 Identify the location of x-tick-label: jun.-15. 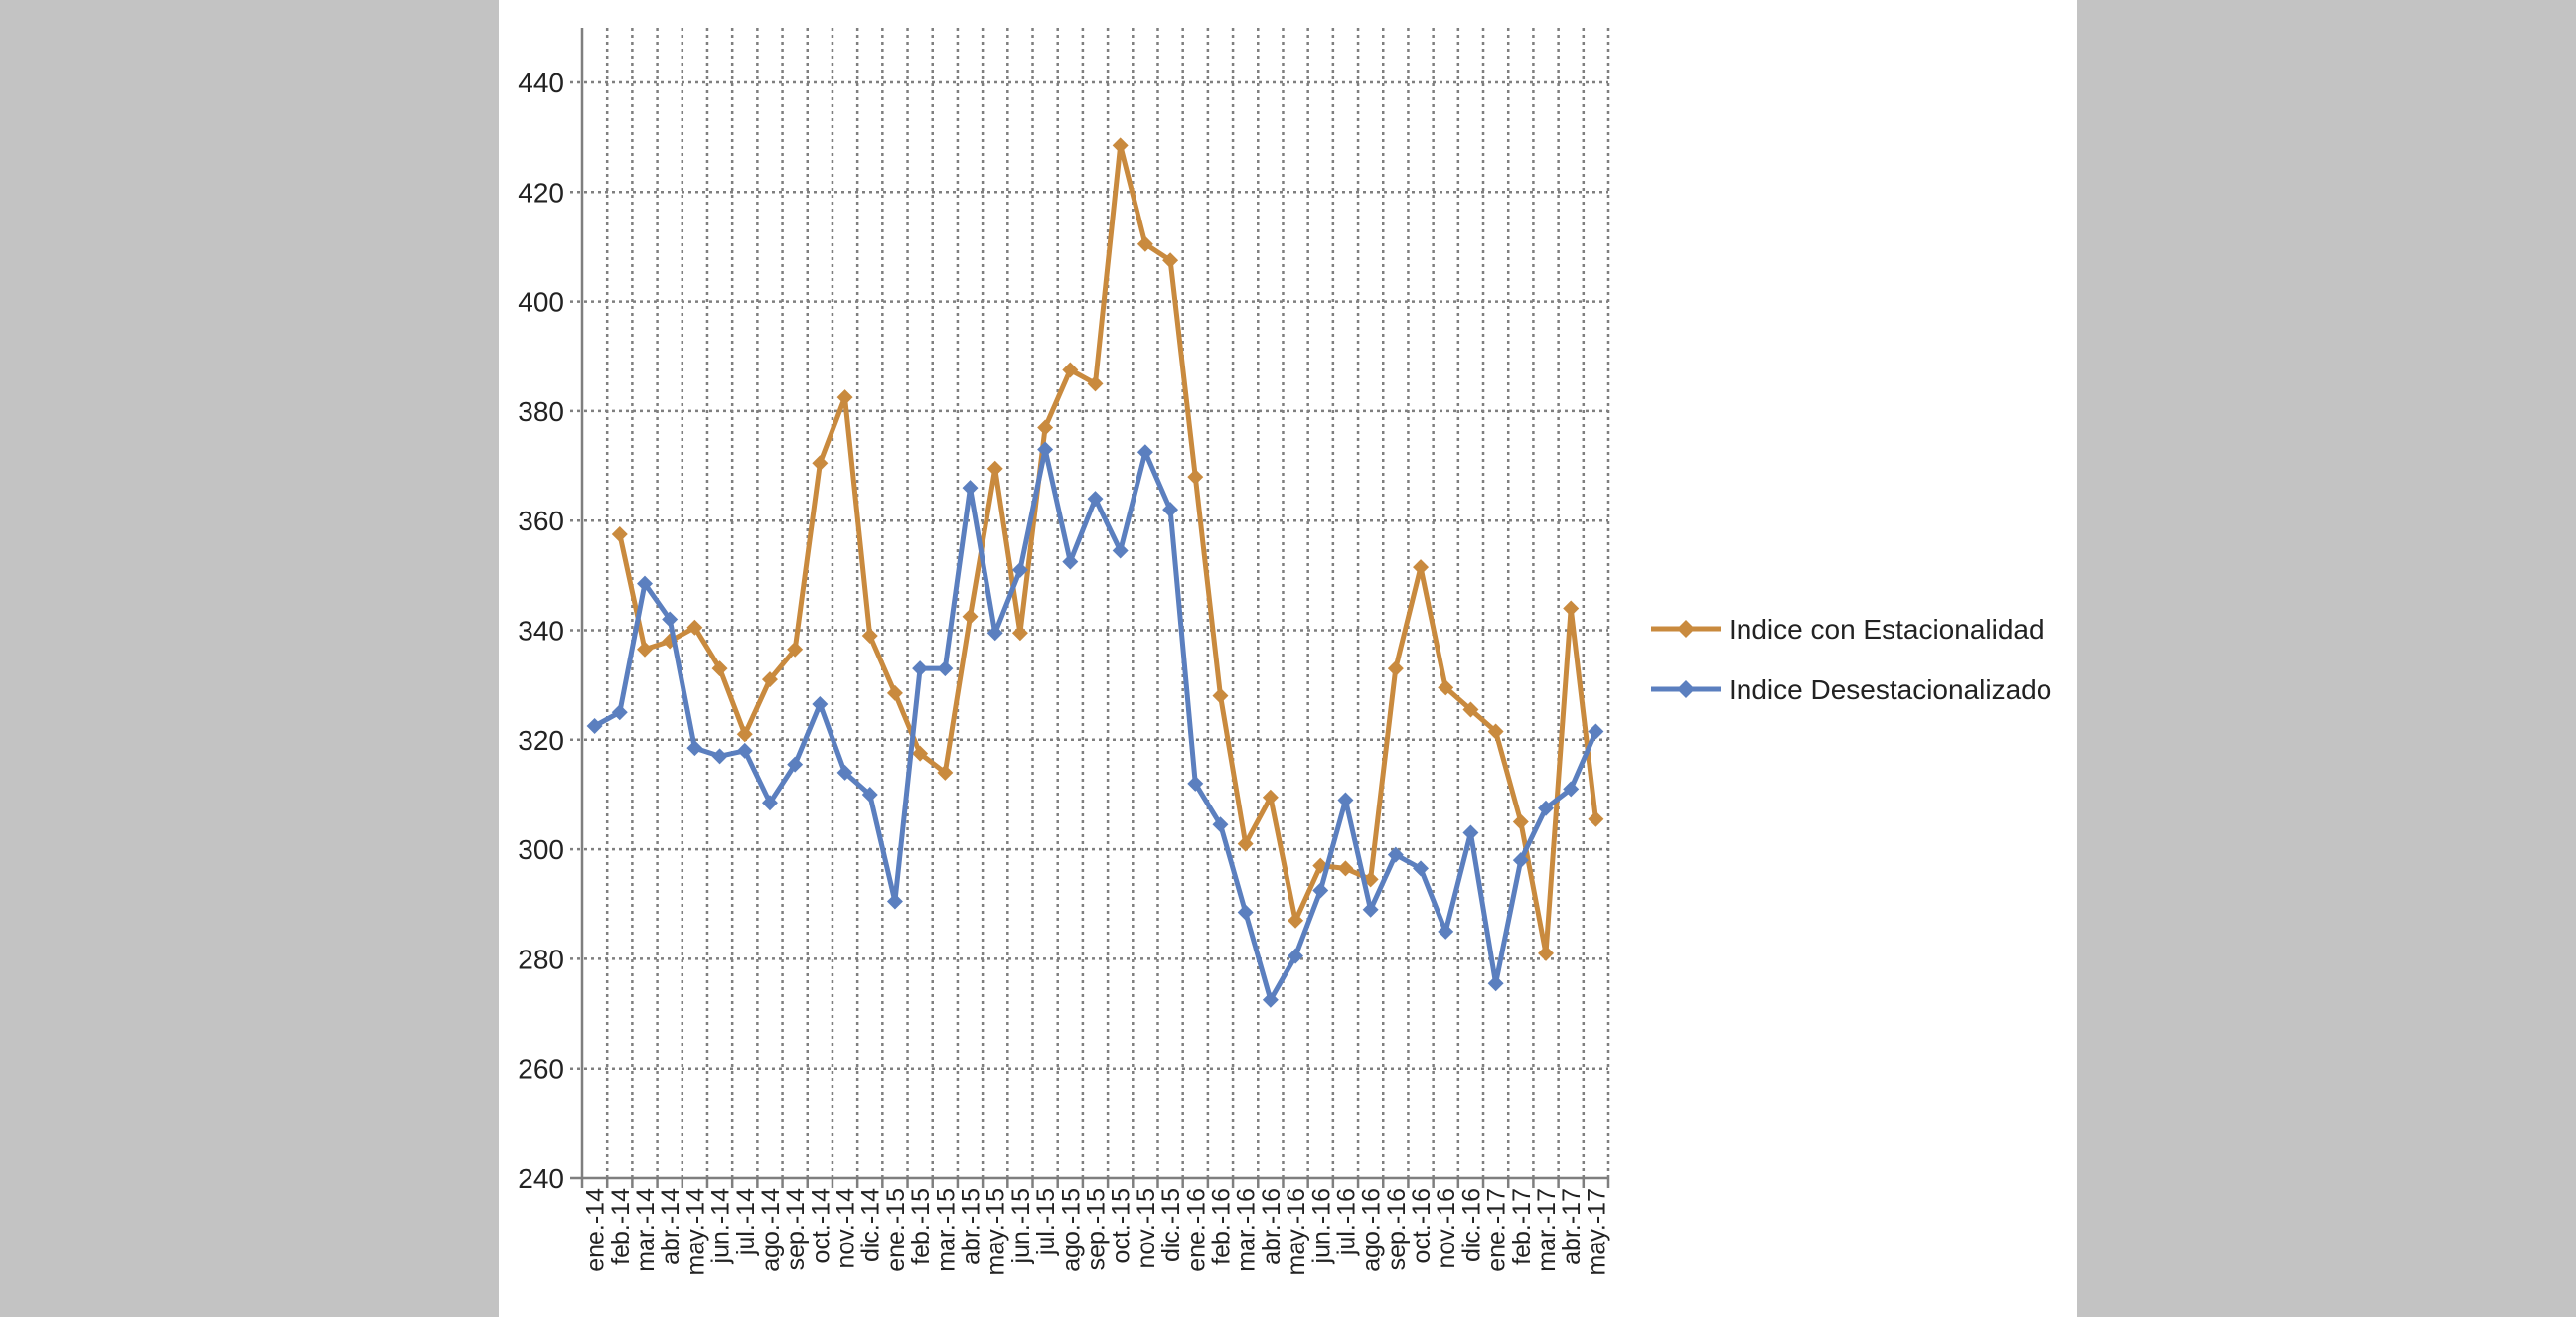
(1021, 1226).